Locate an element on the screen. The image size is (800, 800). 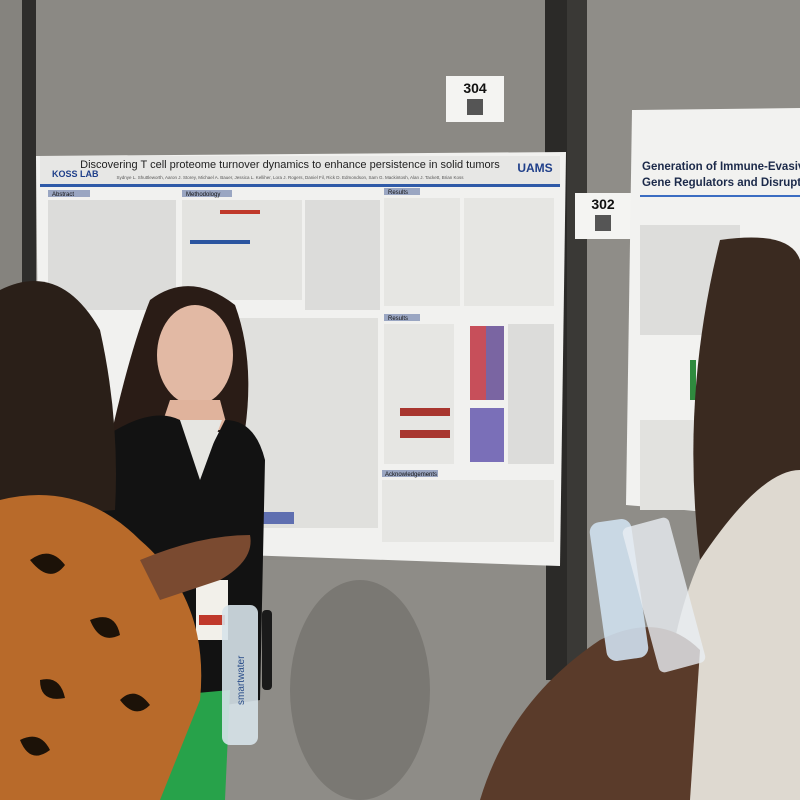
shadow is located at coordinates (360, 690).